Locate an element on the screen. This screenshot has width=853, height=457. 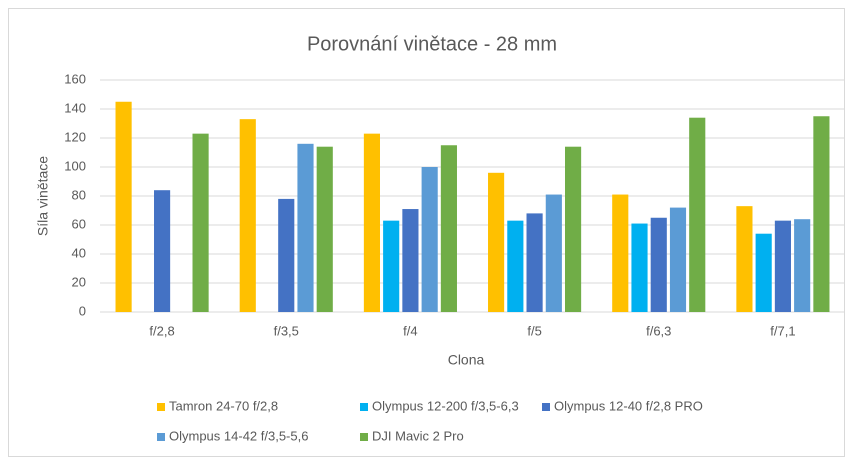
x-axis-label: Clona is located at coordinates (466, 360).